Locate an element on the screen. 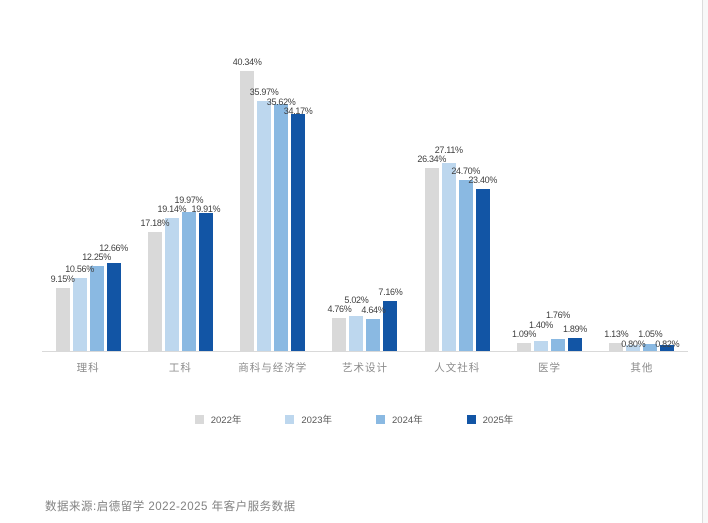  bar-group: 17.18% 19.14% 19.97% 19.91% is located at coordinates (180, 175).